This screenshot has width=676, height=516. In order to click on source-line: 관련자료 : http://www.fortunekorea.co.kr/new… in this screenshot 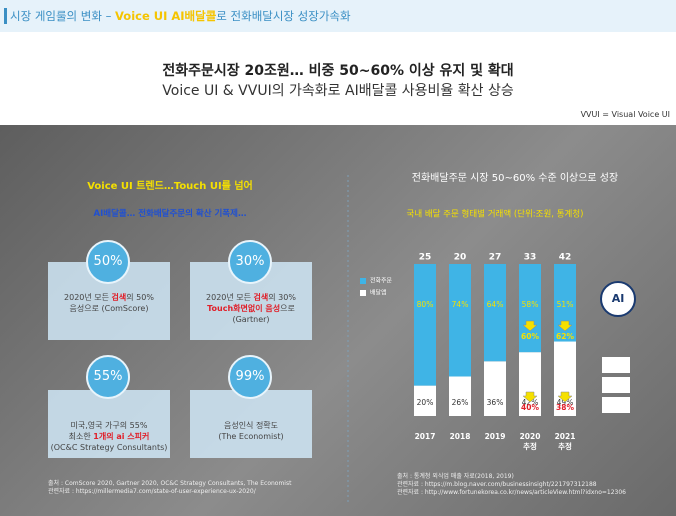, I will do `click(511, 492)`.